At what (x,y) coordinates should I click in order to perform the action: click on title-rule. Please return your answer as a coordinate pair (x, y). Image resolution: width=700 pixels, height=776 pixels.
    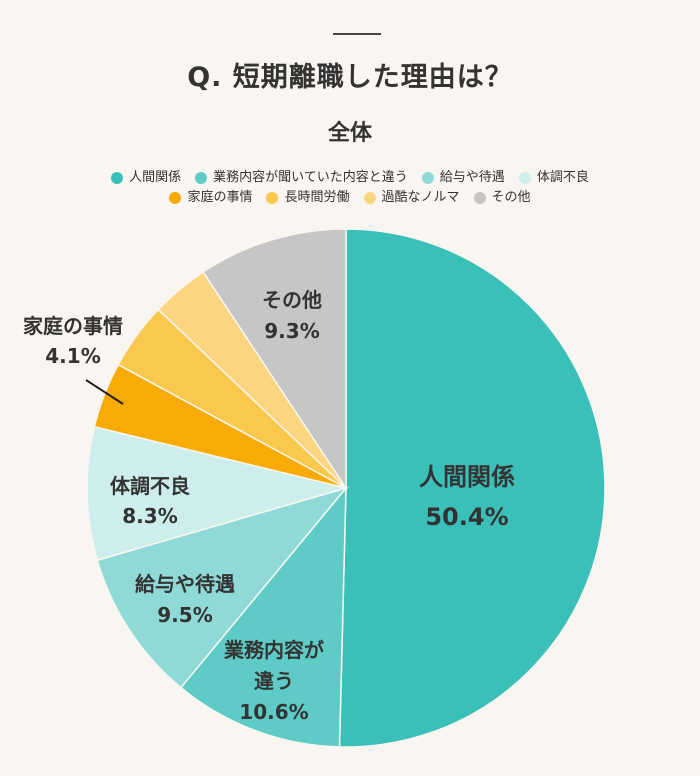
    Looking at the image, I should click on (357, 34).